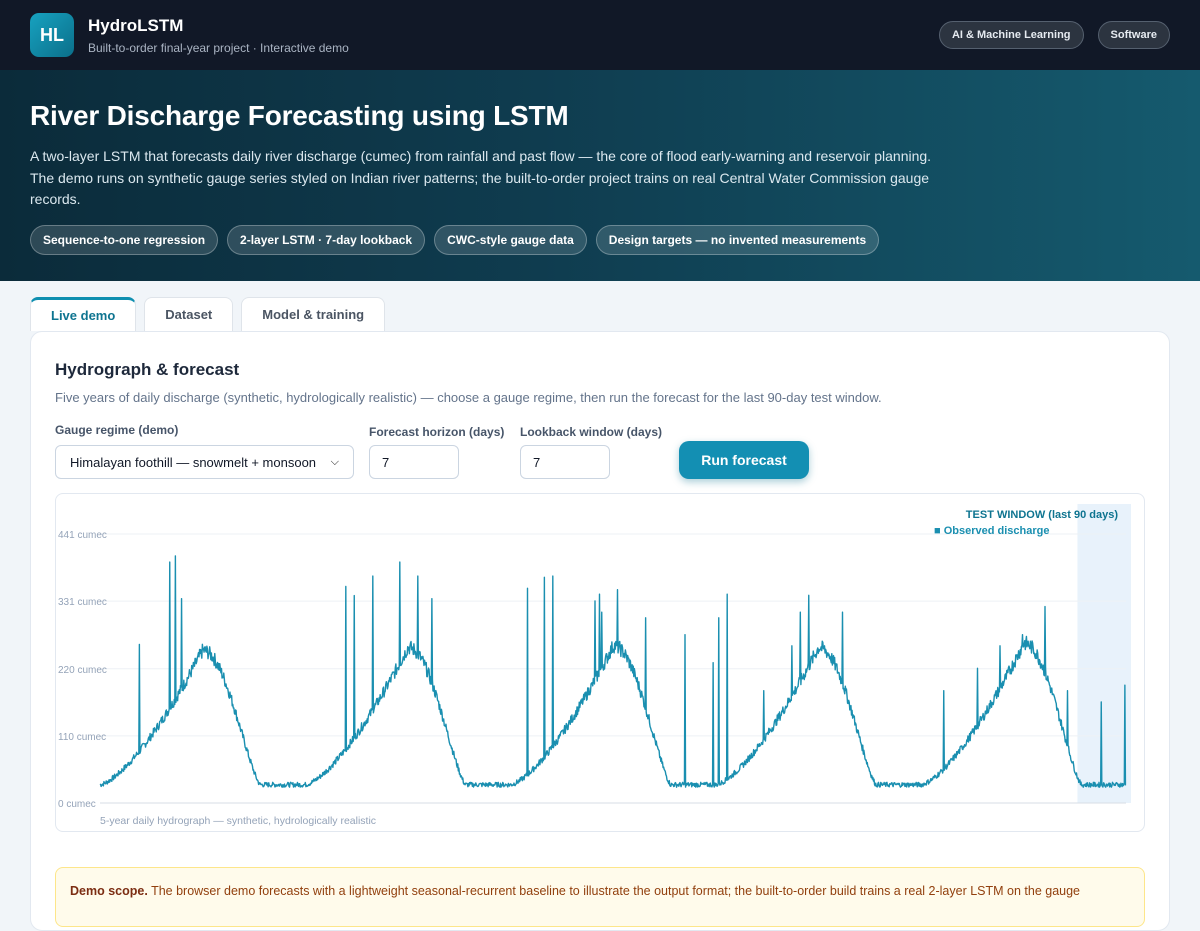  What do you see at coordinates (136, 25) in the screenshot?
I see `app-name: HydroLSTM` at bounding box center [136, 25].